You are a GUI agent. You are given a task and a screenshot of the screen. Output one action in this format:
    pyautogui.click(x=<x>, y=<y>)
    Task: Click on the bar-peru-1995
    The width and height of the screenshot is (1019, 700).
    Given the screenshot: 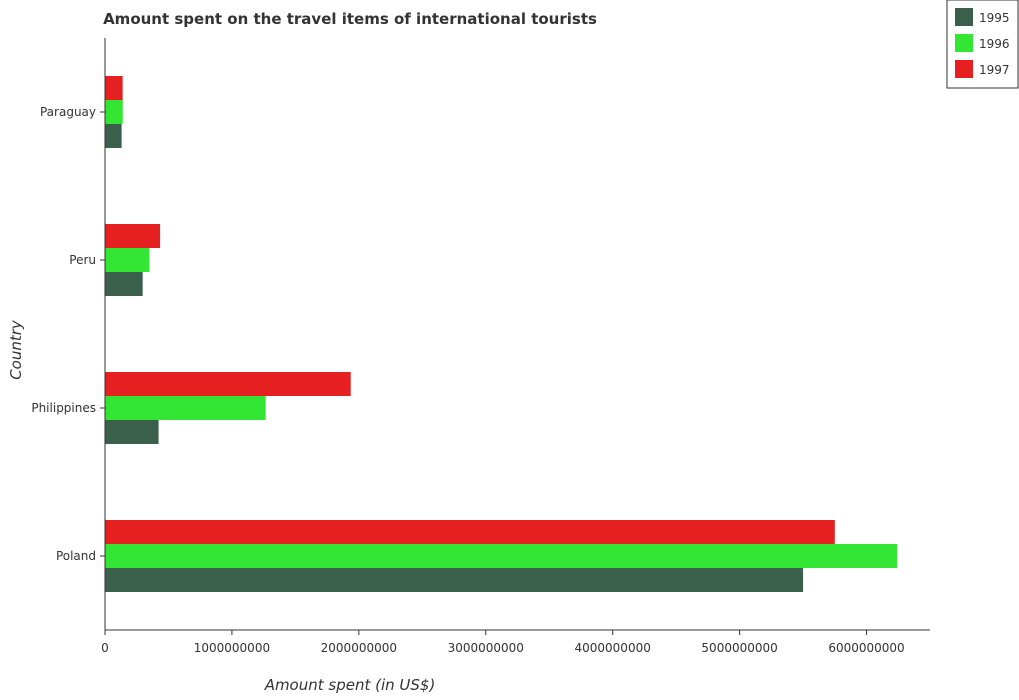 What is the action you would take?
    pyautogui.click(x=124, y=284)
    